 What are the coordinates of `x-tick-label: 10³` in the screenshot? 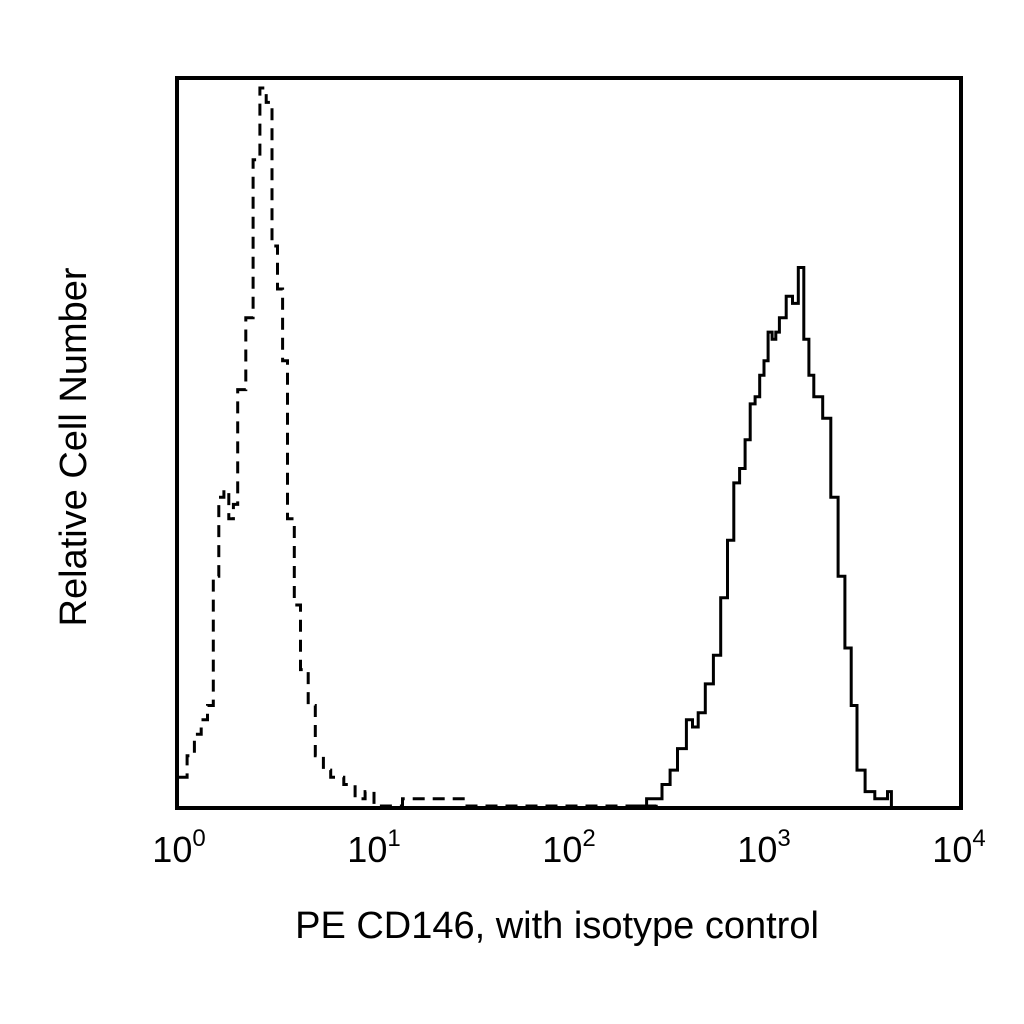 It's located at (763, 847).